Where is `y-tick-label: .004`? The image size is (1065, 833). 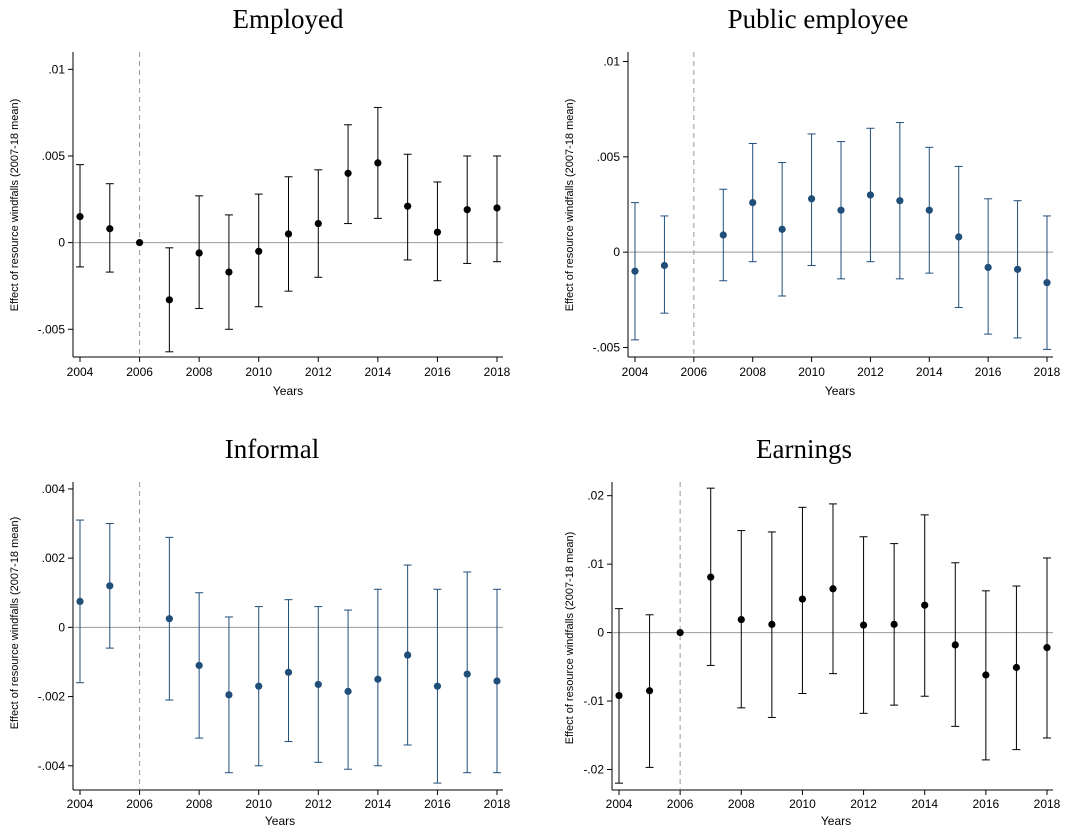 y-tick-label: .004 is located at coordinates (54, 489).